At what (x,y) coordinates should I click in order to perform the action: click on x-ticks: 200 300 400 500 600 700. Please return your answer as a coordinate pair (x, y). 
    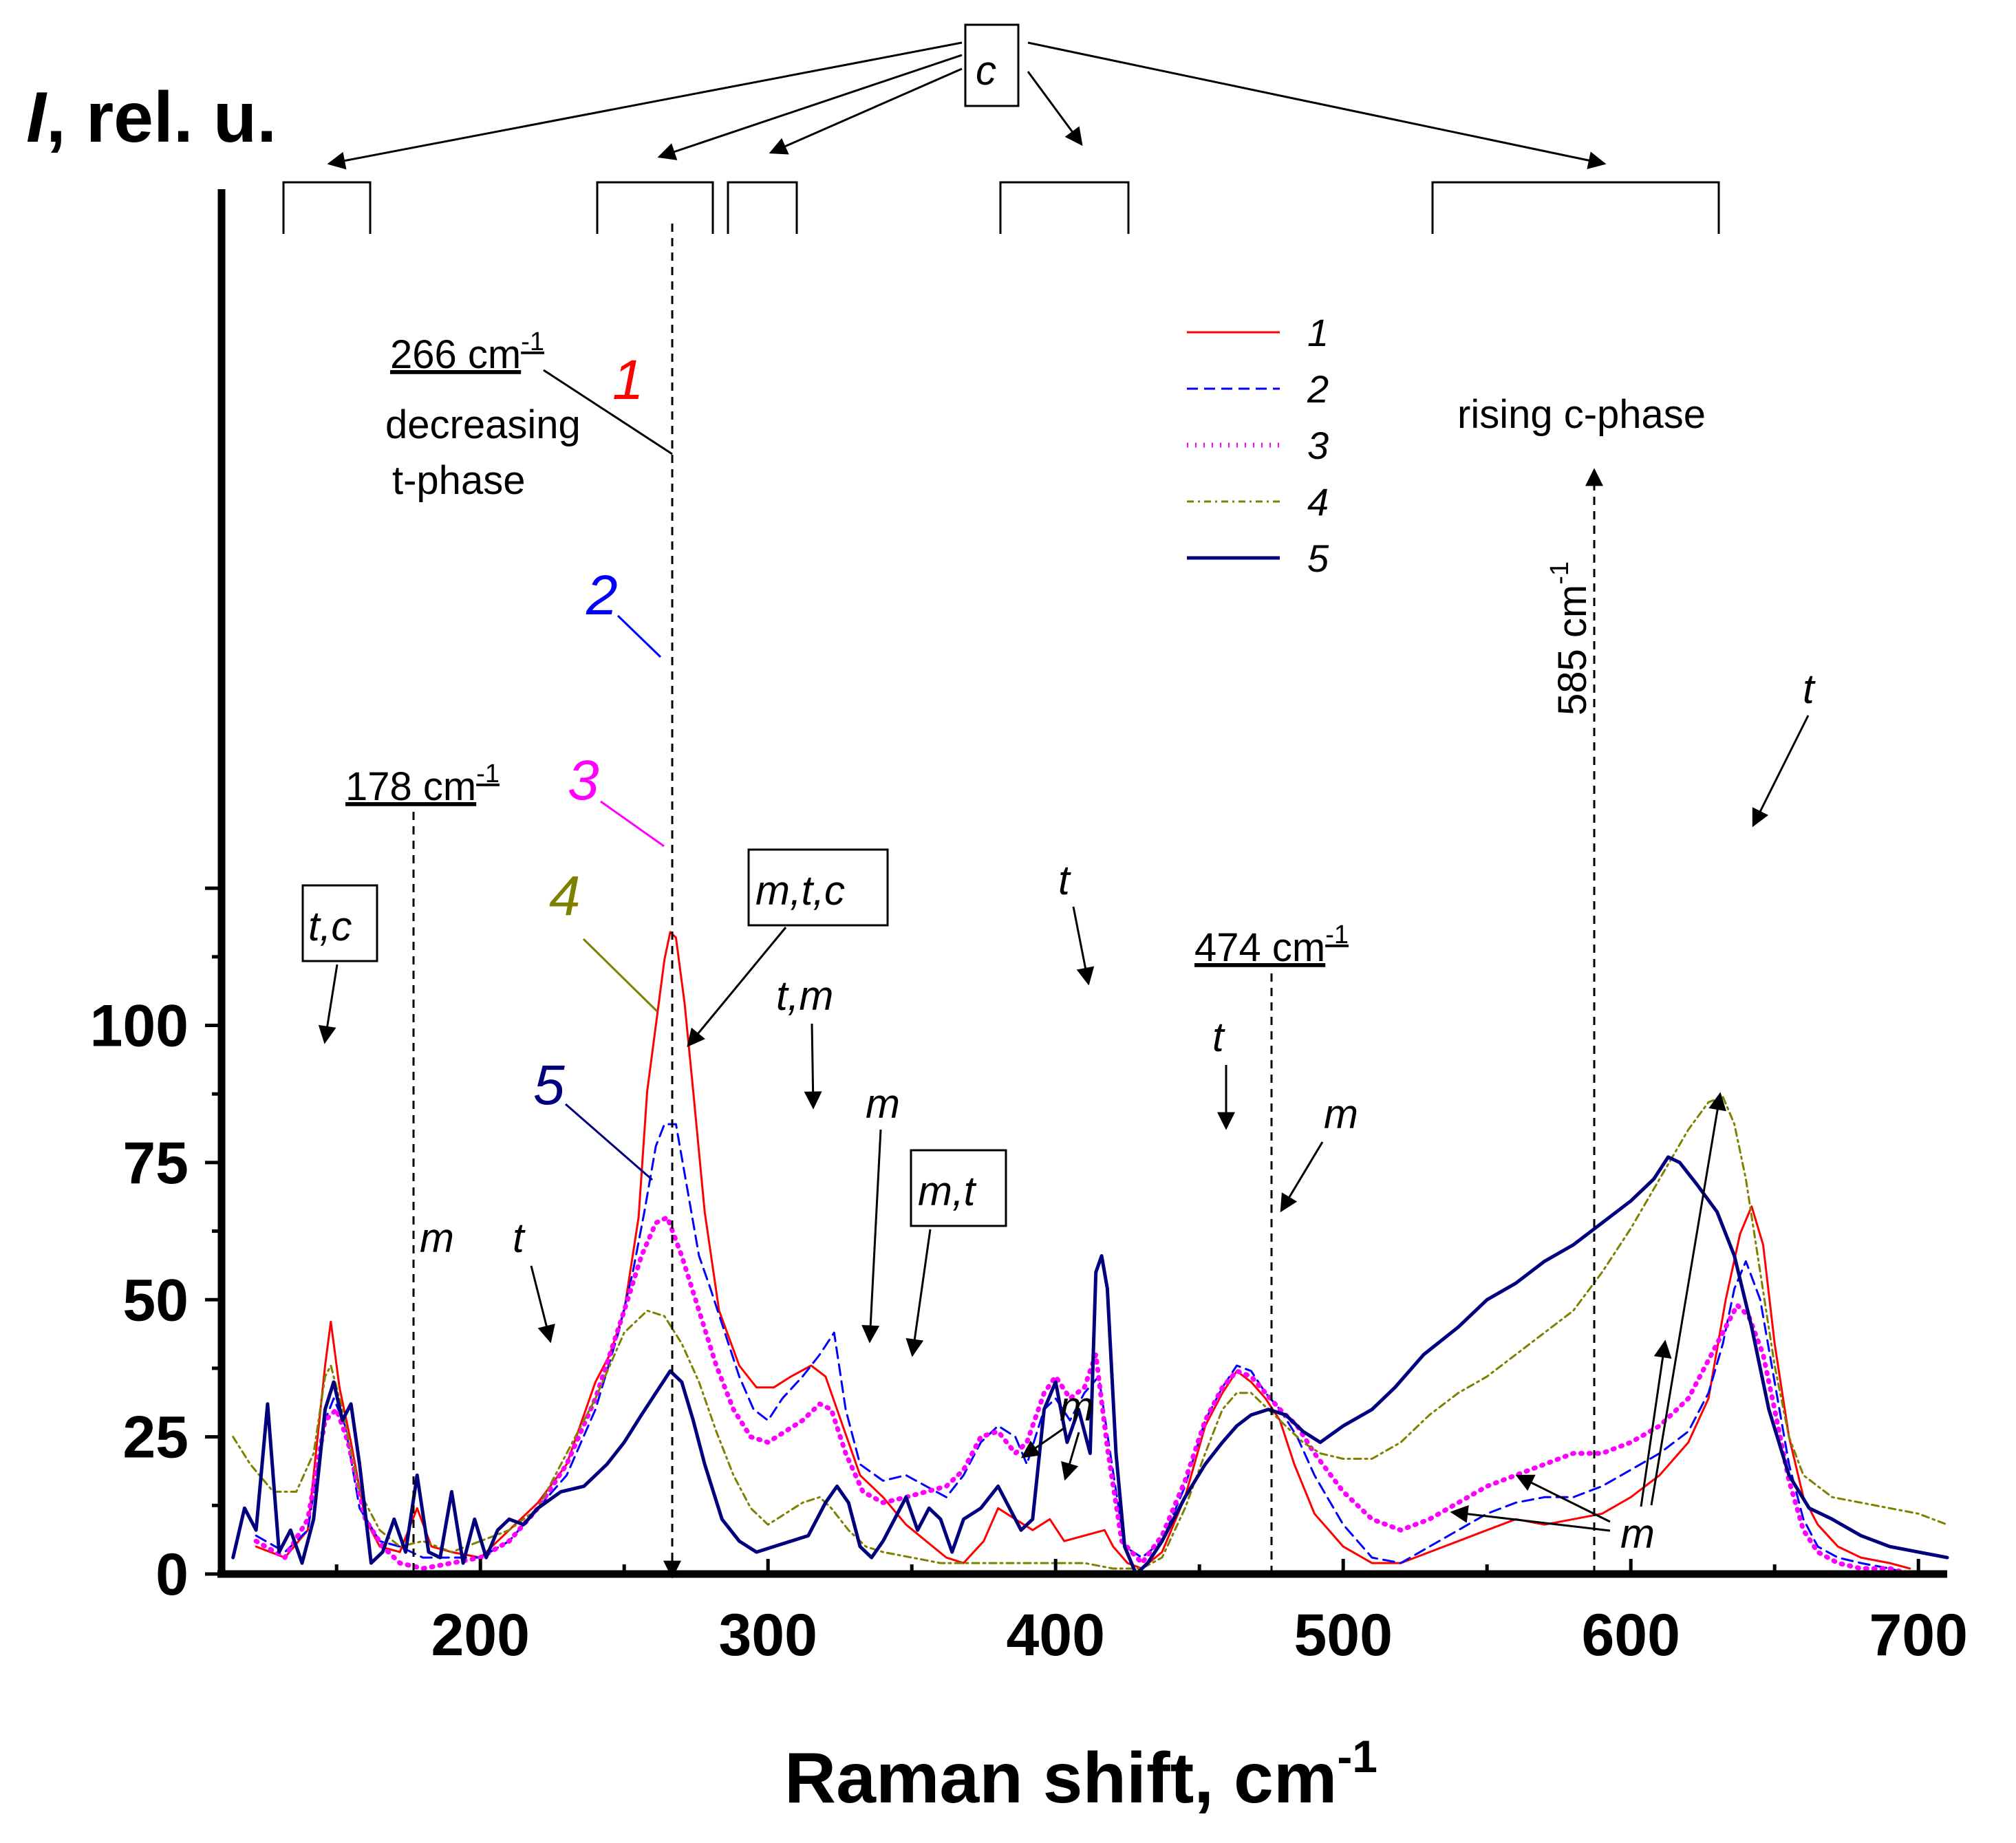
    Looking at the image, I should click on (1151, 1613).